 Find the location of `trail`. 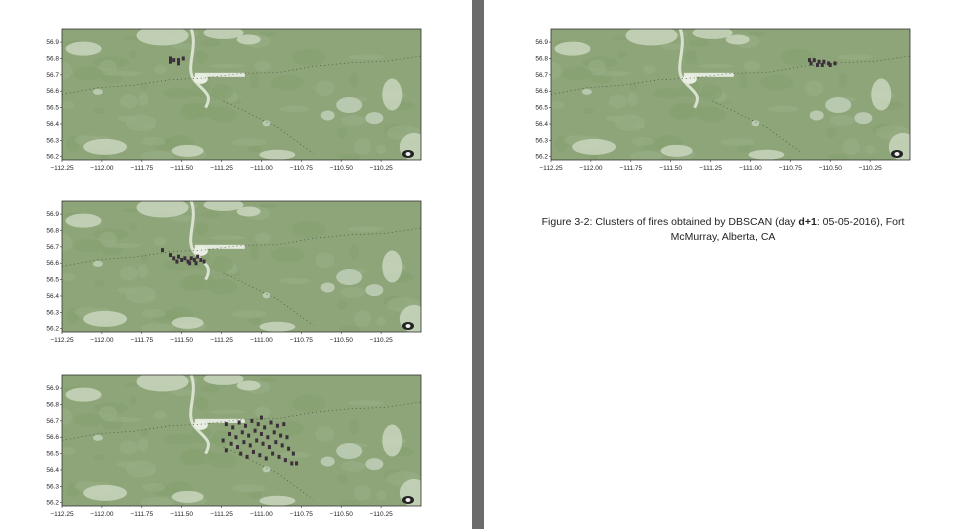

trail is located at coordinates (730, 75).